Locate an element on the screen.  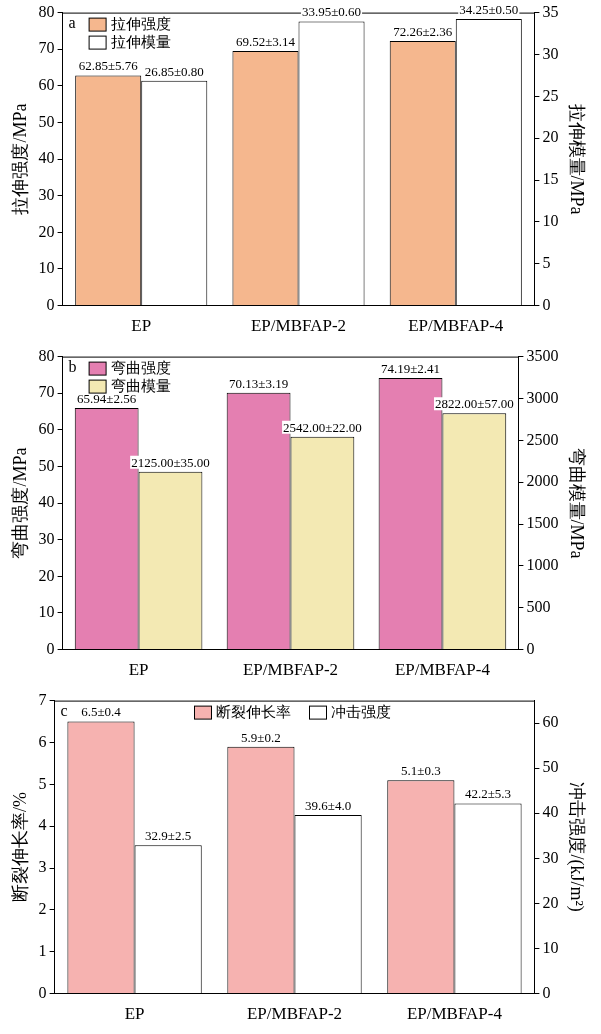
y-tick-label: 2 is located at coordinates (42, 909).